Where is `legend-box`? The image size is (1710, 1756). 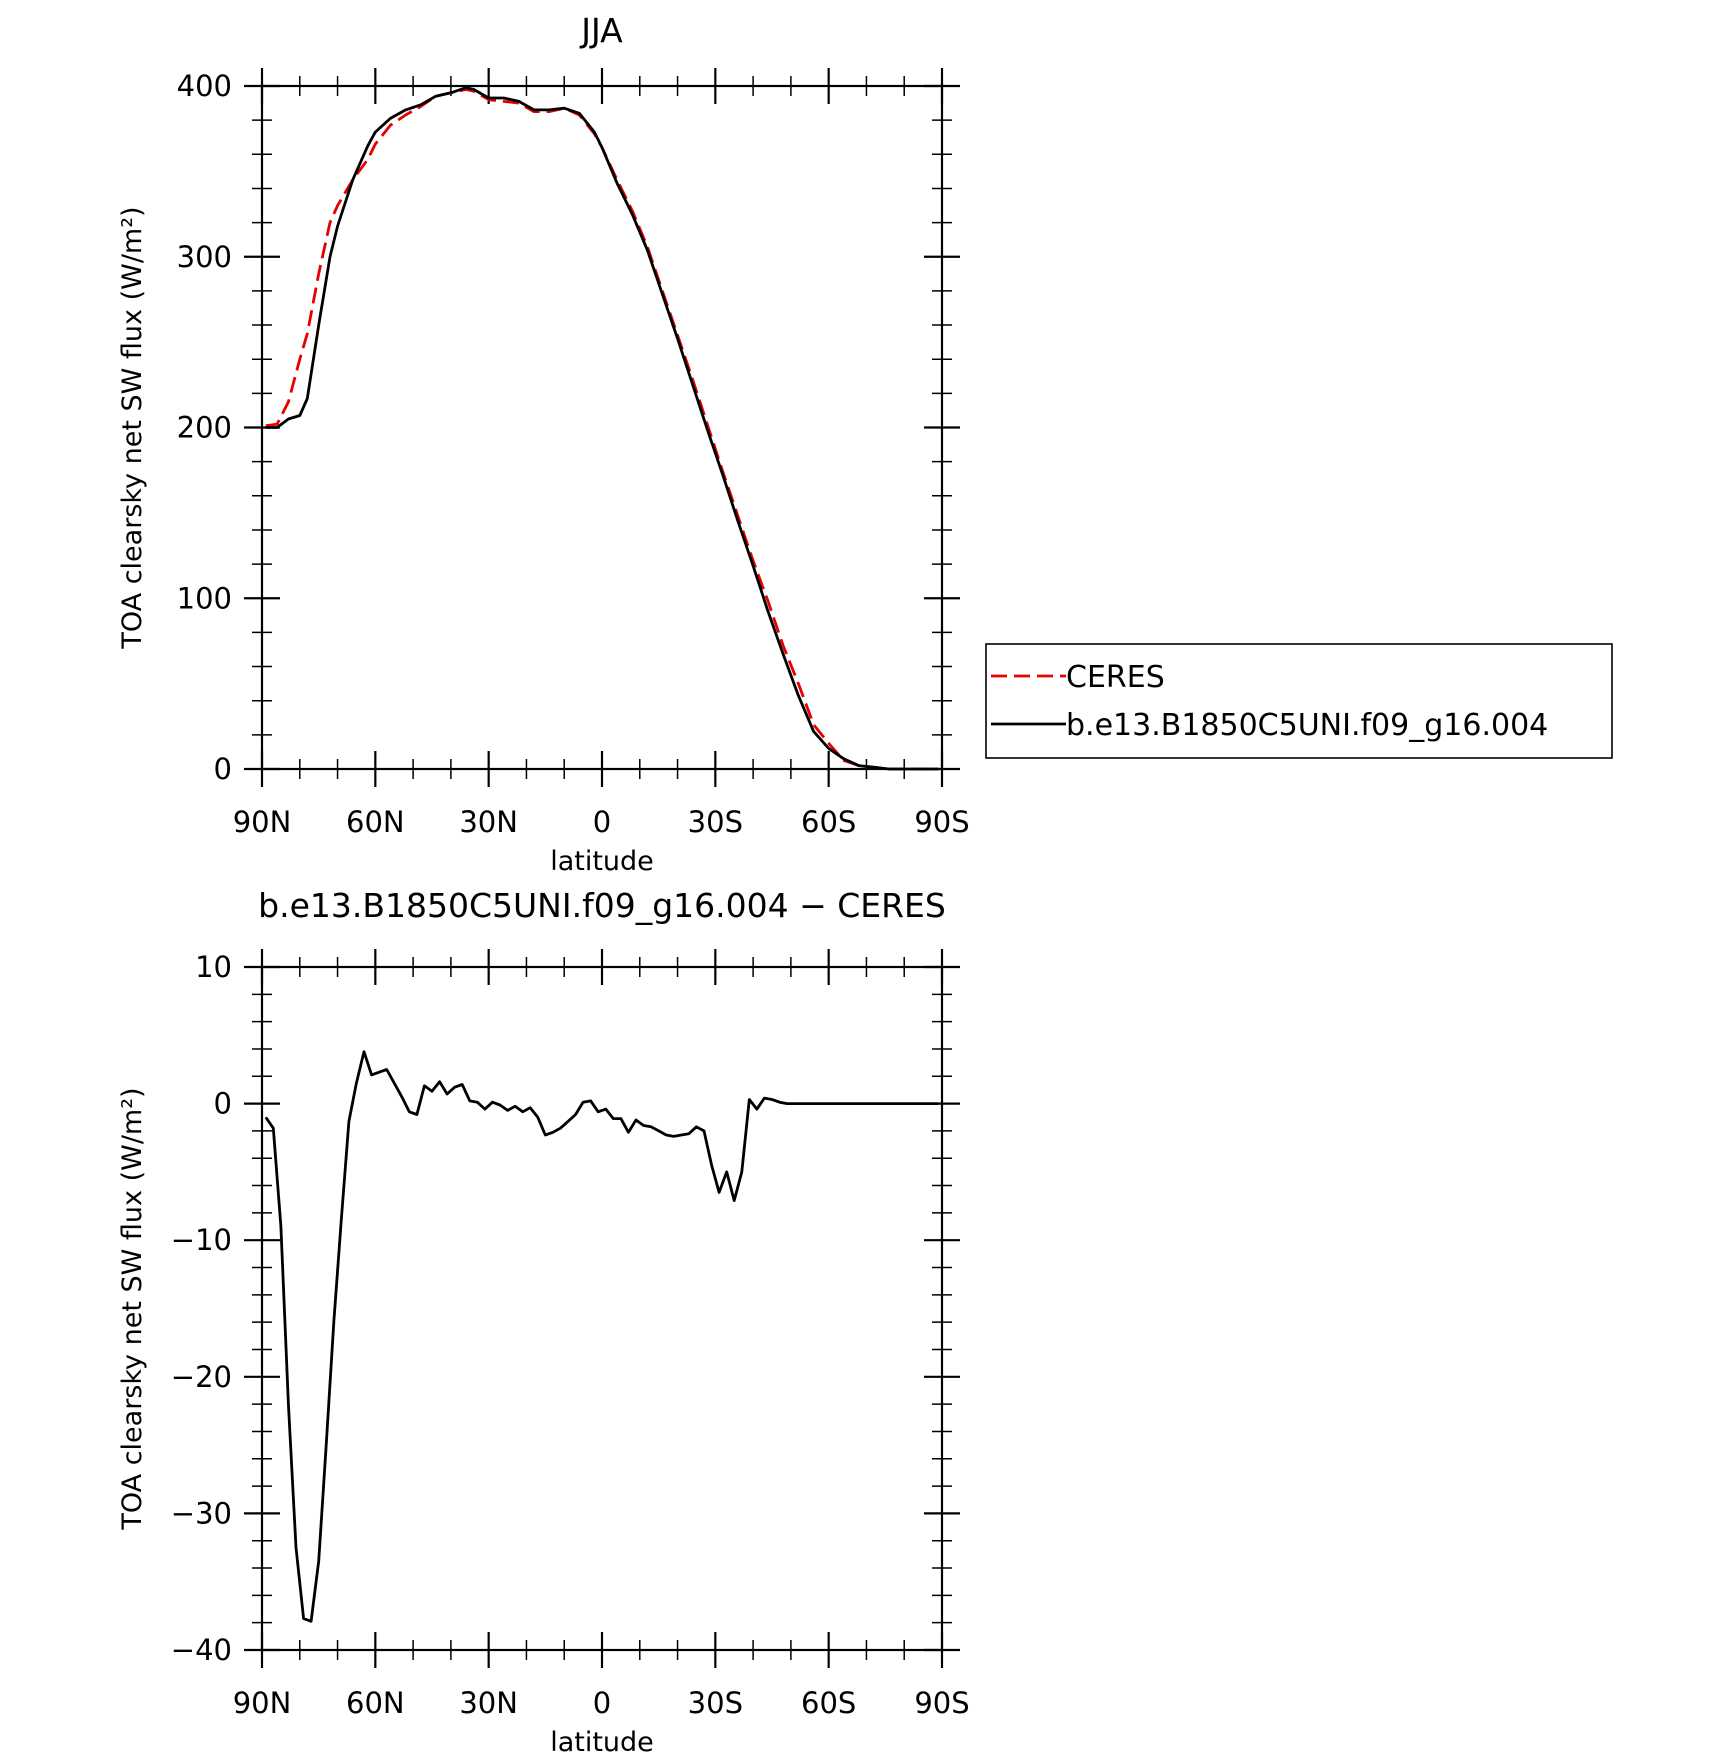
legend-box is located at coordinates (1299, 701).